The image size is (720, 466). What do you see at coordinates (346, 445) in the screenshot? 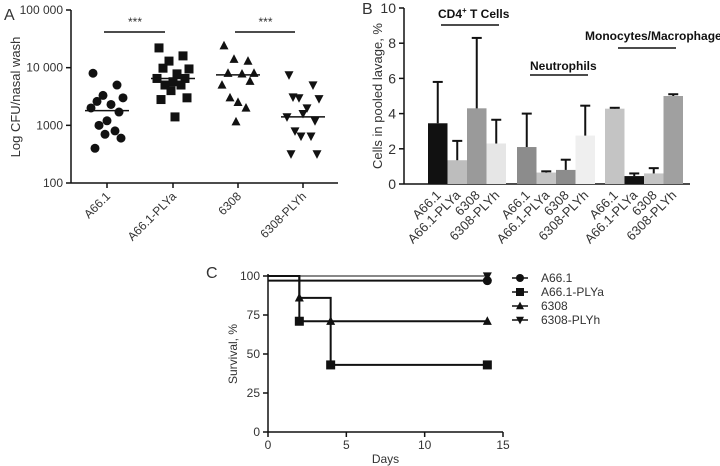
I see `x-tick-label: 5` at bounding box center [346, 445].